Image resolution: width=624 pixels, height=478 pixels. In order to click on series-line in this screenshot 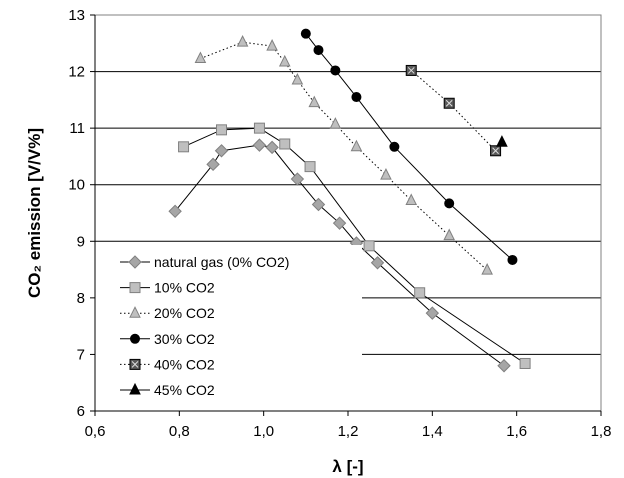, I will do `click(453, 111)`.